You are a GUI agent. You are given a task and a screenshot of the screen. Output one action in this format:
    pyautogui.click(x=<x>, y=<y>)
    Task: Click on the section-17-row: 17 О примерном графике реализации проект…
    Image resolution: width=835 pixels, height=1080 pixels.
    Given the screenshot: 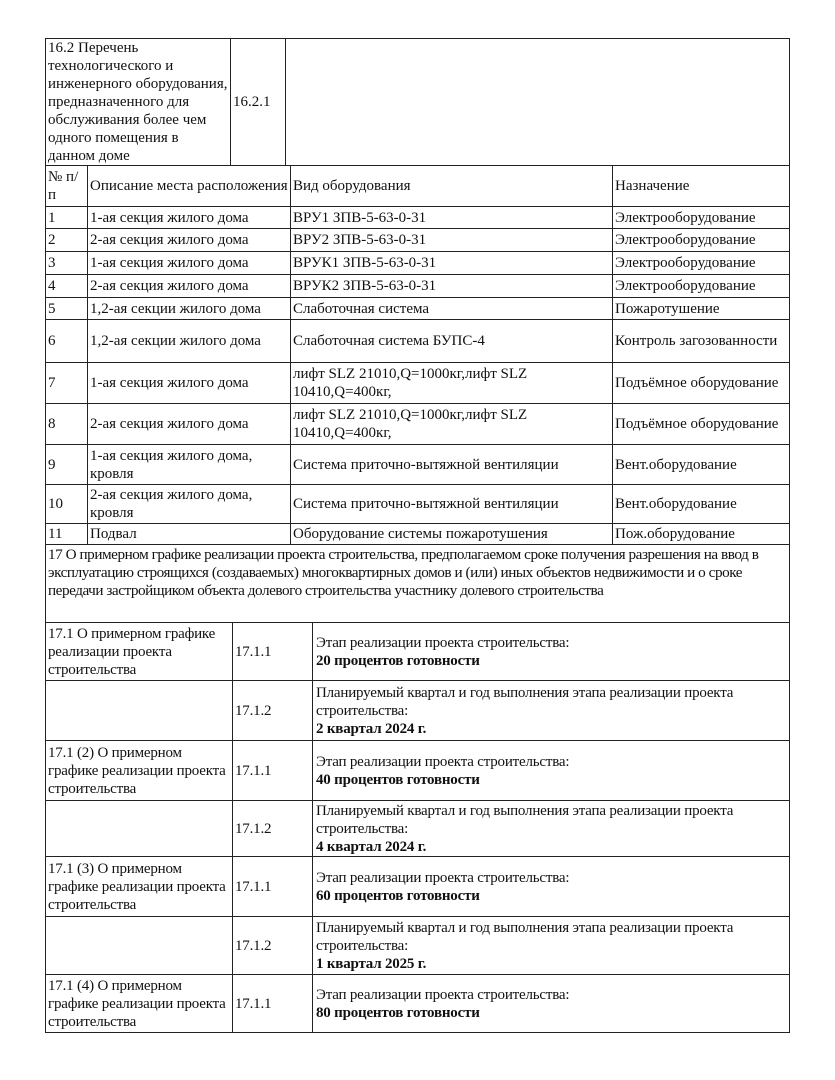 What is the action you would take?
    pyautogui.click(x=417, y=583)
    